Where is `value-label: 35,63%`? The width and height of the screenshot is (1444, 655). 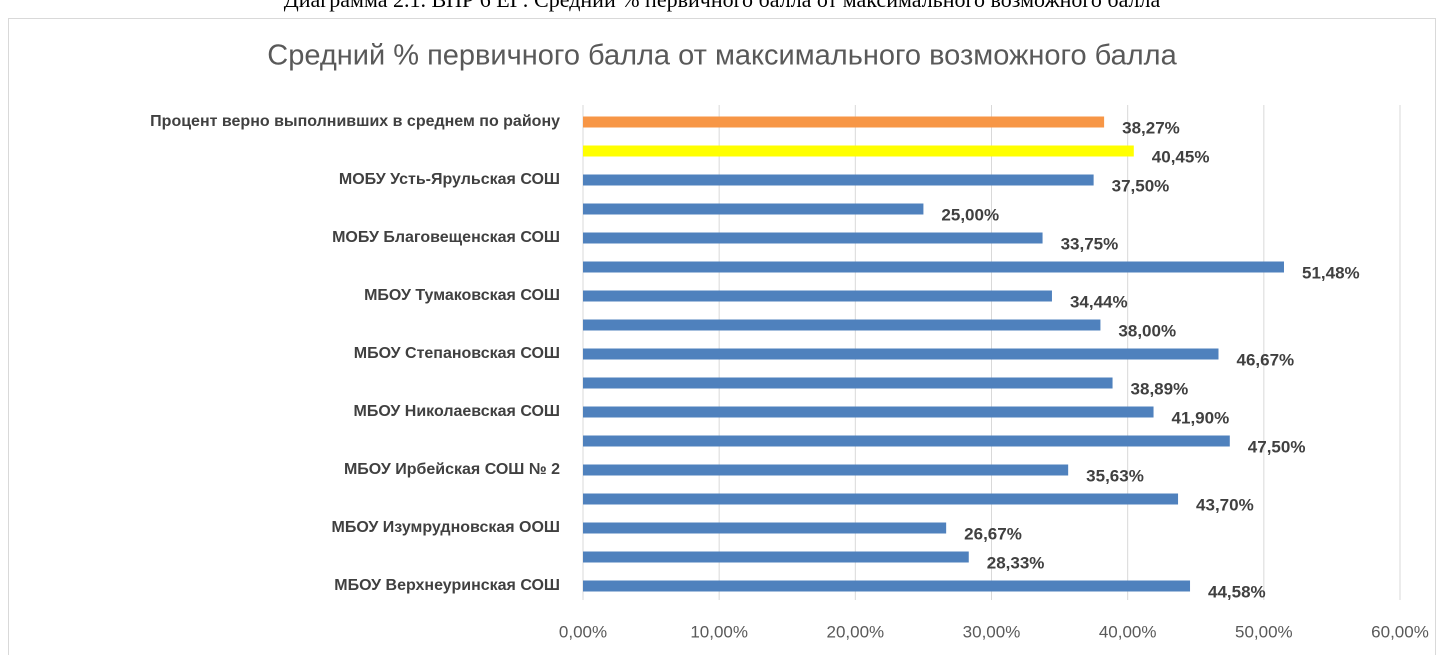 value-label: 35,63% is located at coordinates (1115, 475).